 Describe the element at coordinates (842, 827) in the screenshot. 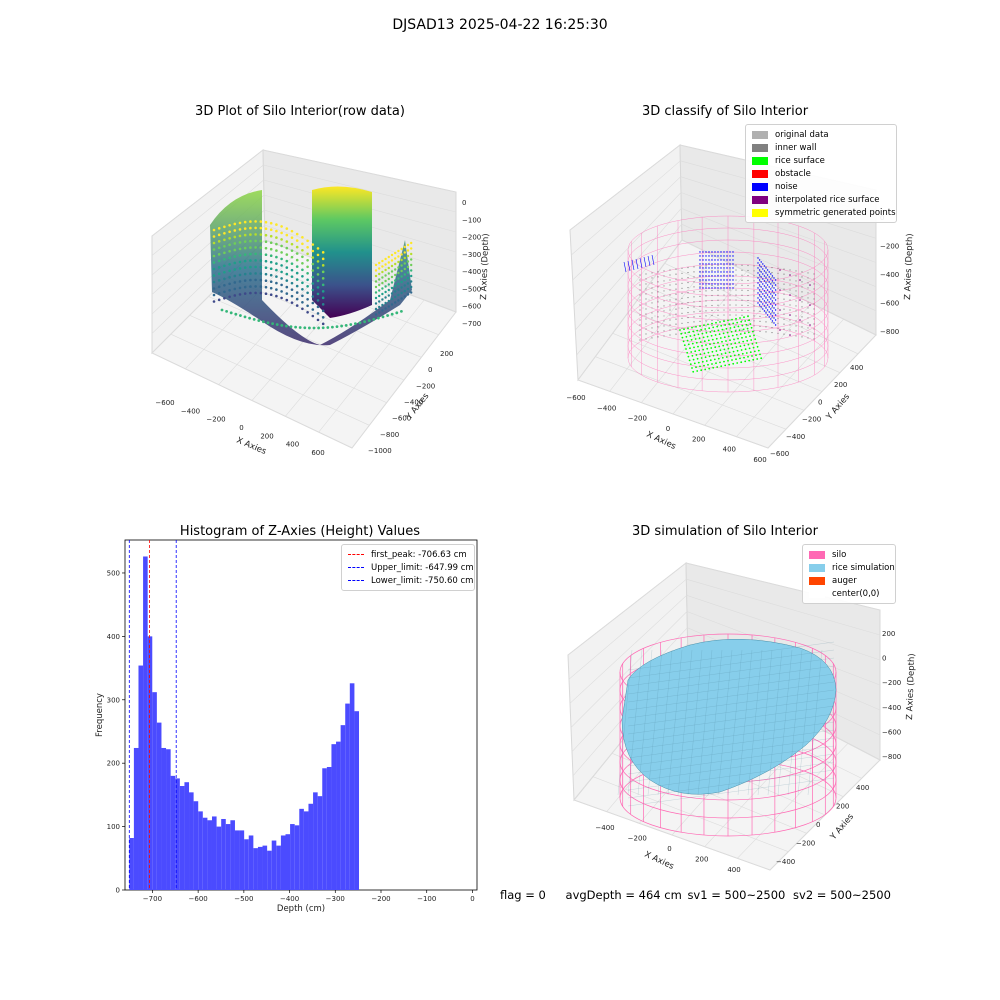

I see `simulation-y-axis-label: Y Axies` at that location.